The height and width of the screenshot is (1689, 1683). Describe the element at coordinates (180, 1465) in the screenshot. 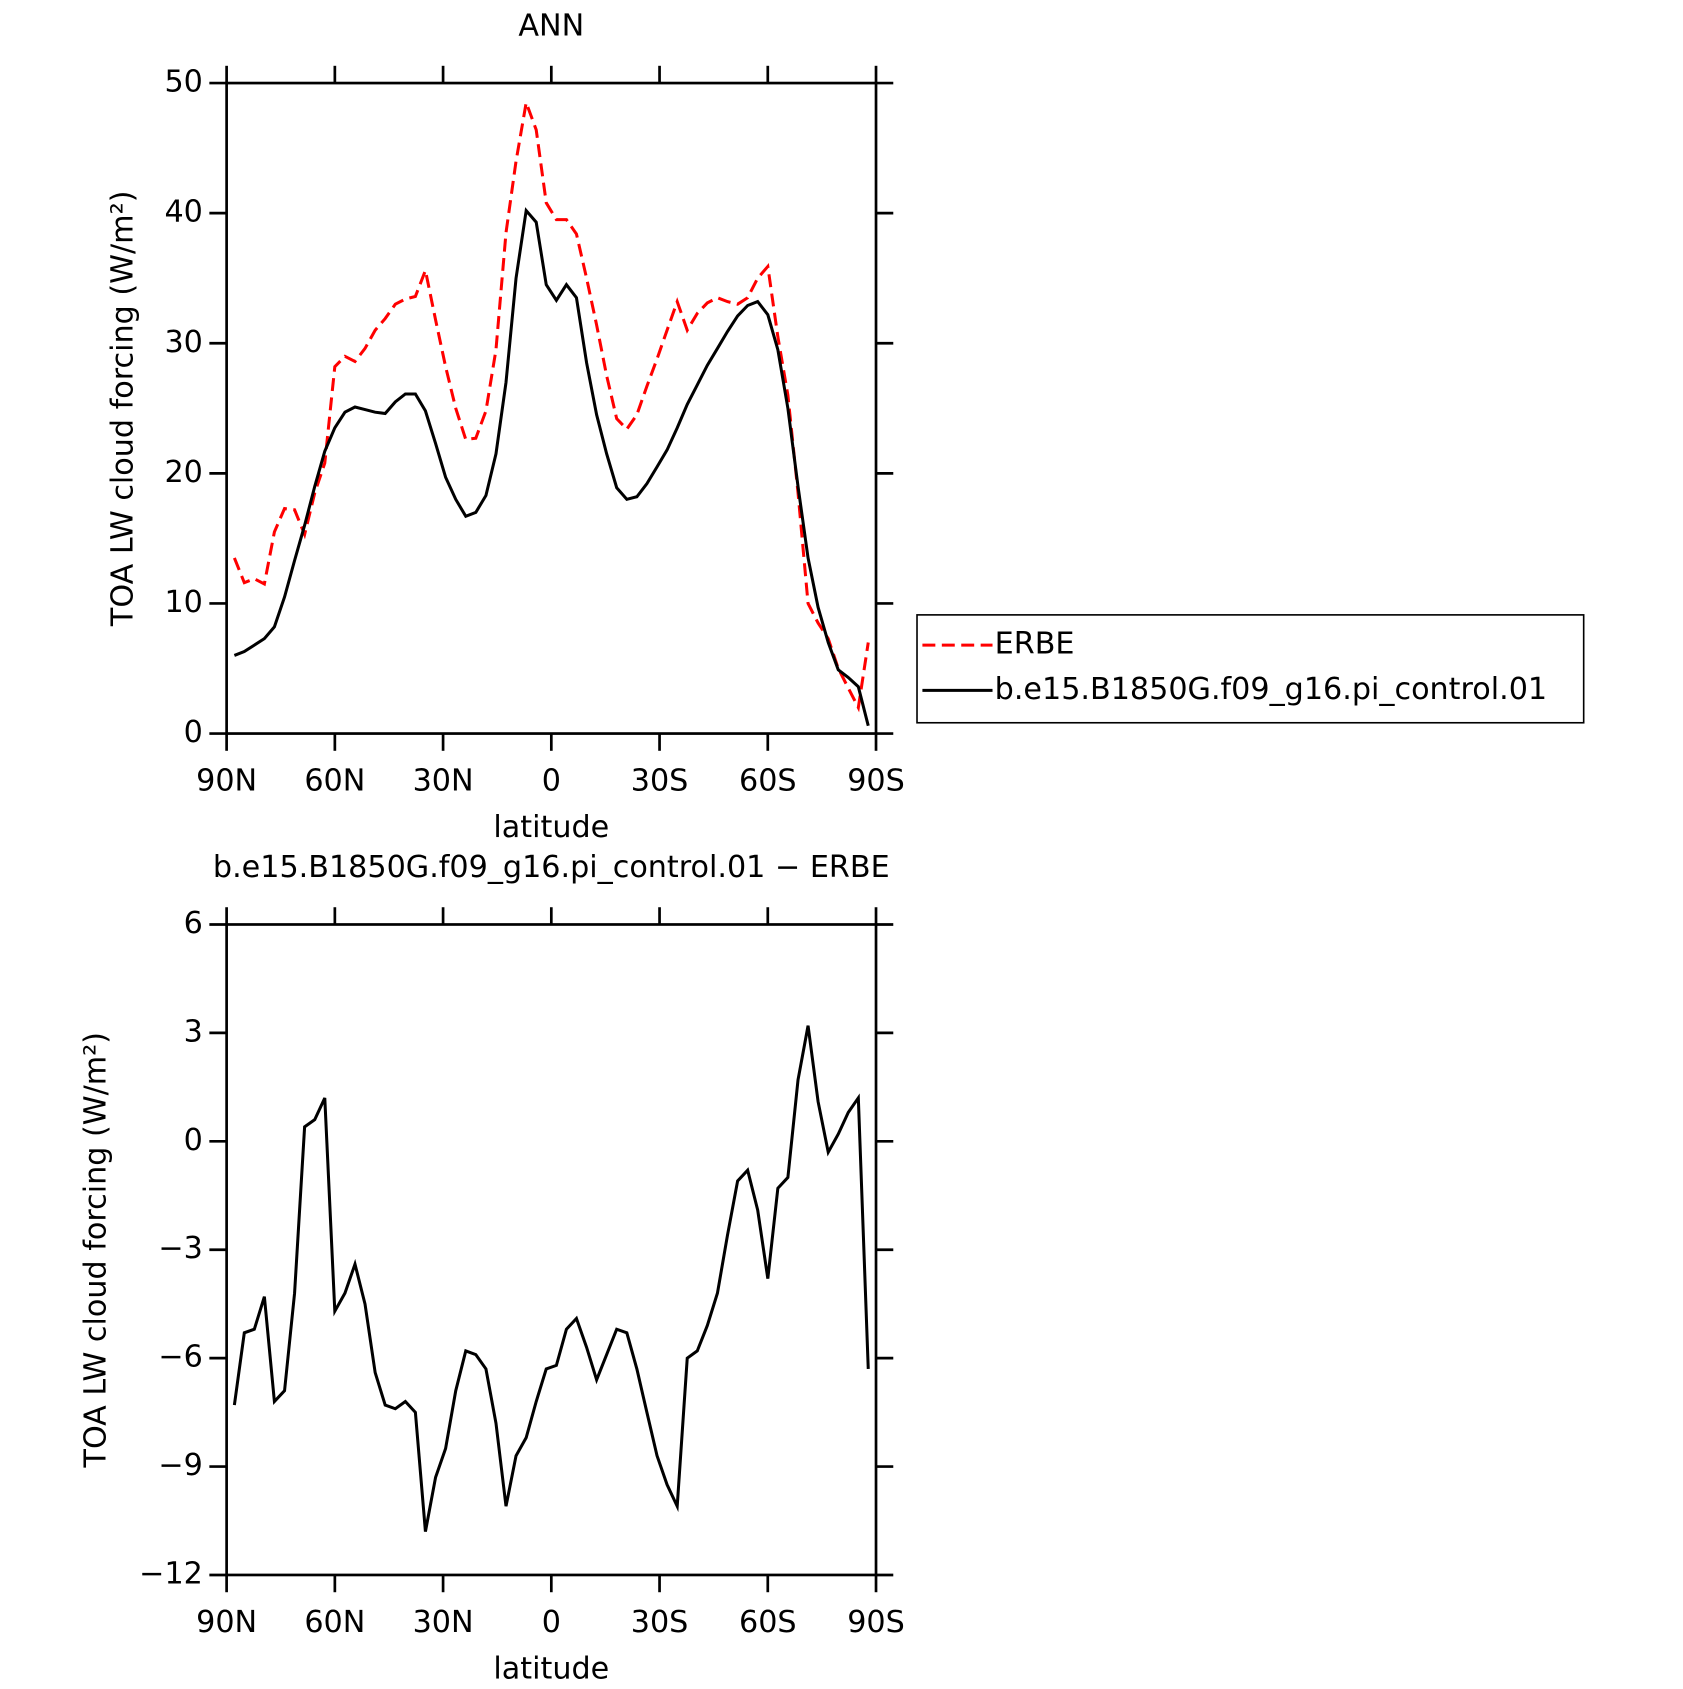

I see `y-tick-label: −9` at that location.